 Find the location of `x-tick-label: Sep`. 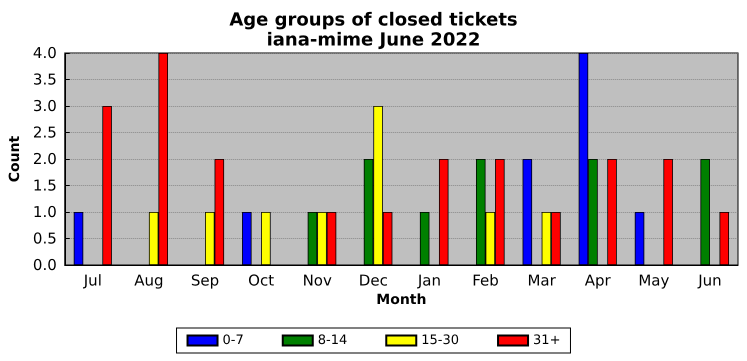

x-tick-label: Sep is located at coordinates (205, 281).